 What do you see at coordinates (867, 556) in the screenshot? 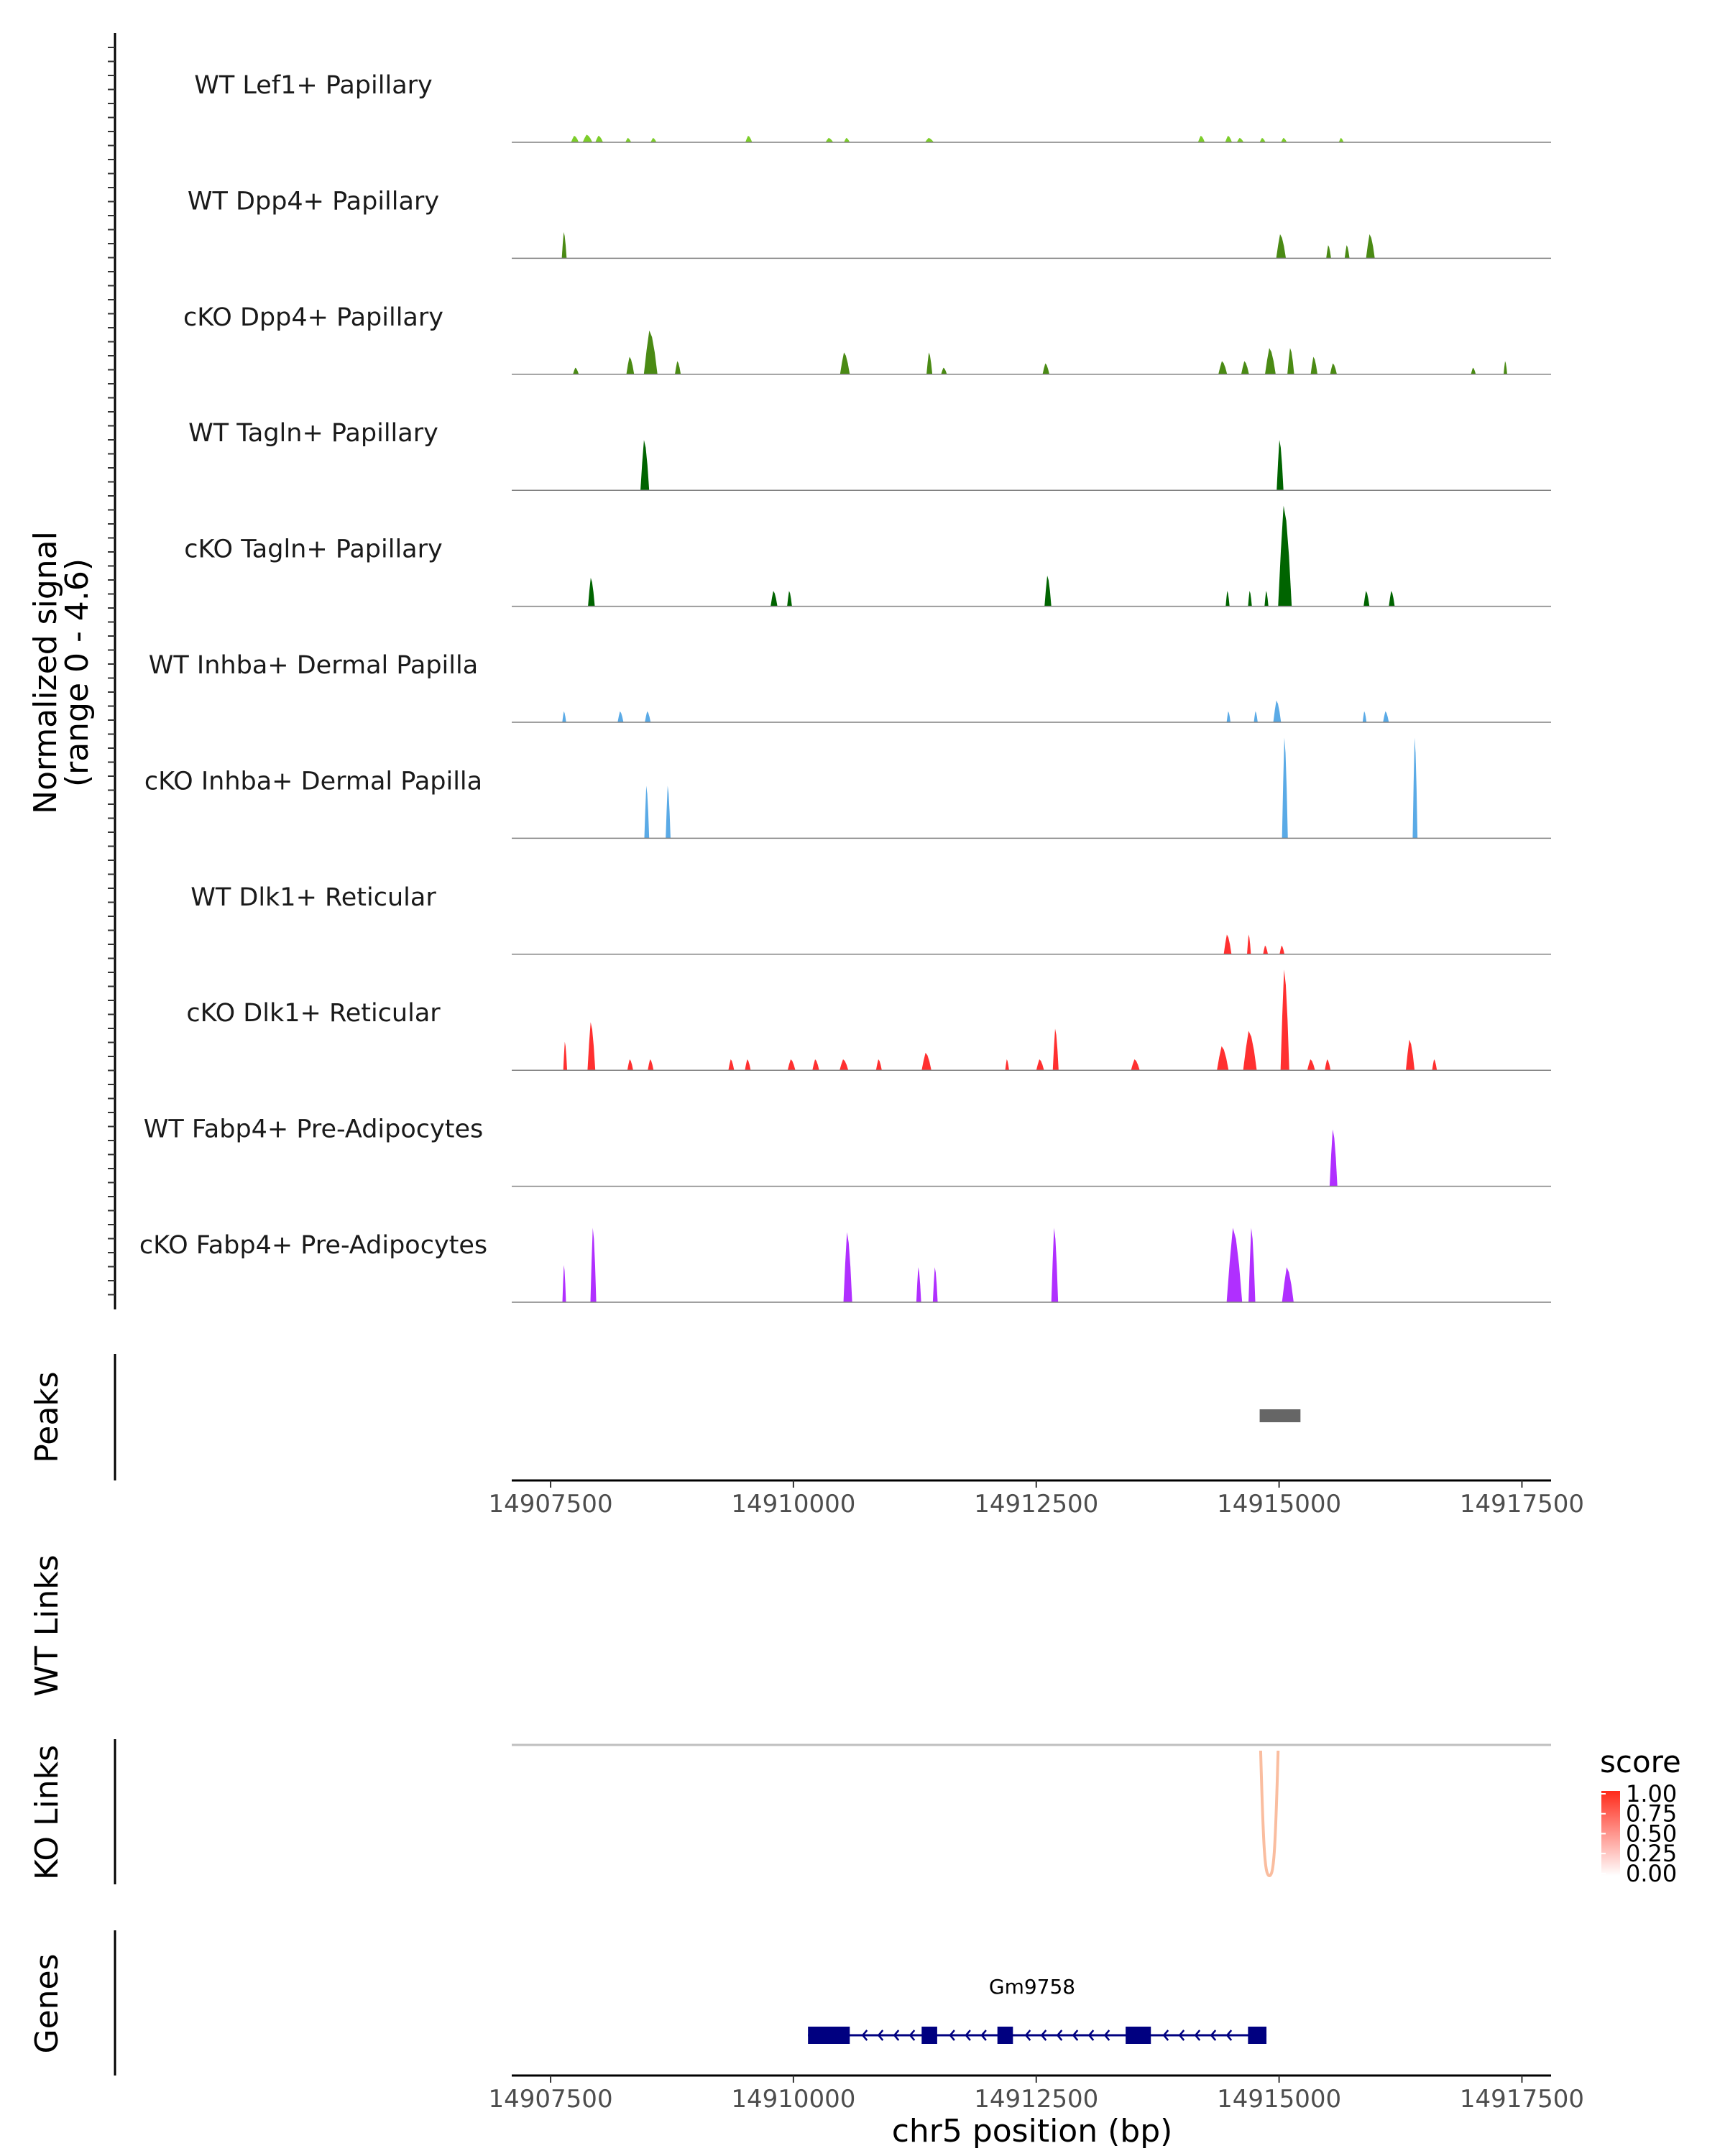
I see `coverage-track: cKO Tagln+ Papillary` at bounding box center [867, 556].